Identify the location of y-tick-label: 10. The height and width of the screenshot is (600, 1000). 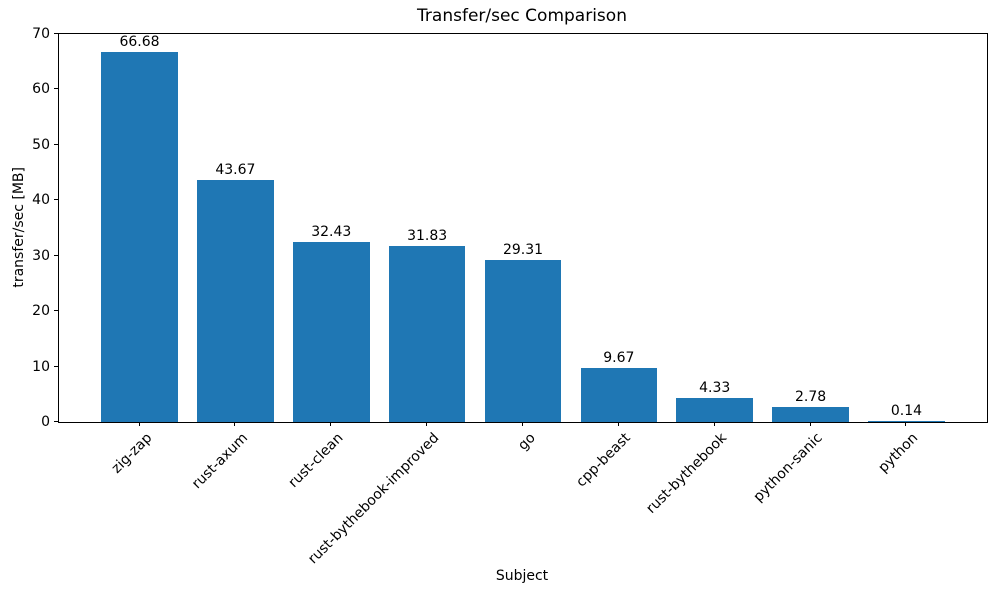
(41, 366).